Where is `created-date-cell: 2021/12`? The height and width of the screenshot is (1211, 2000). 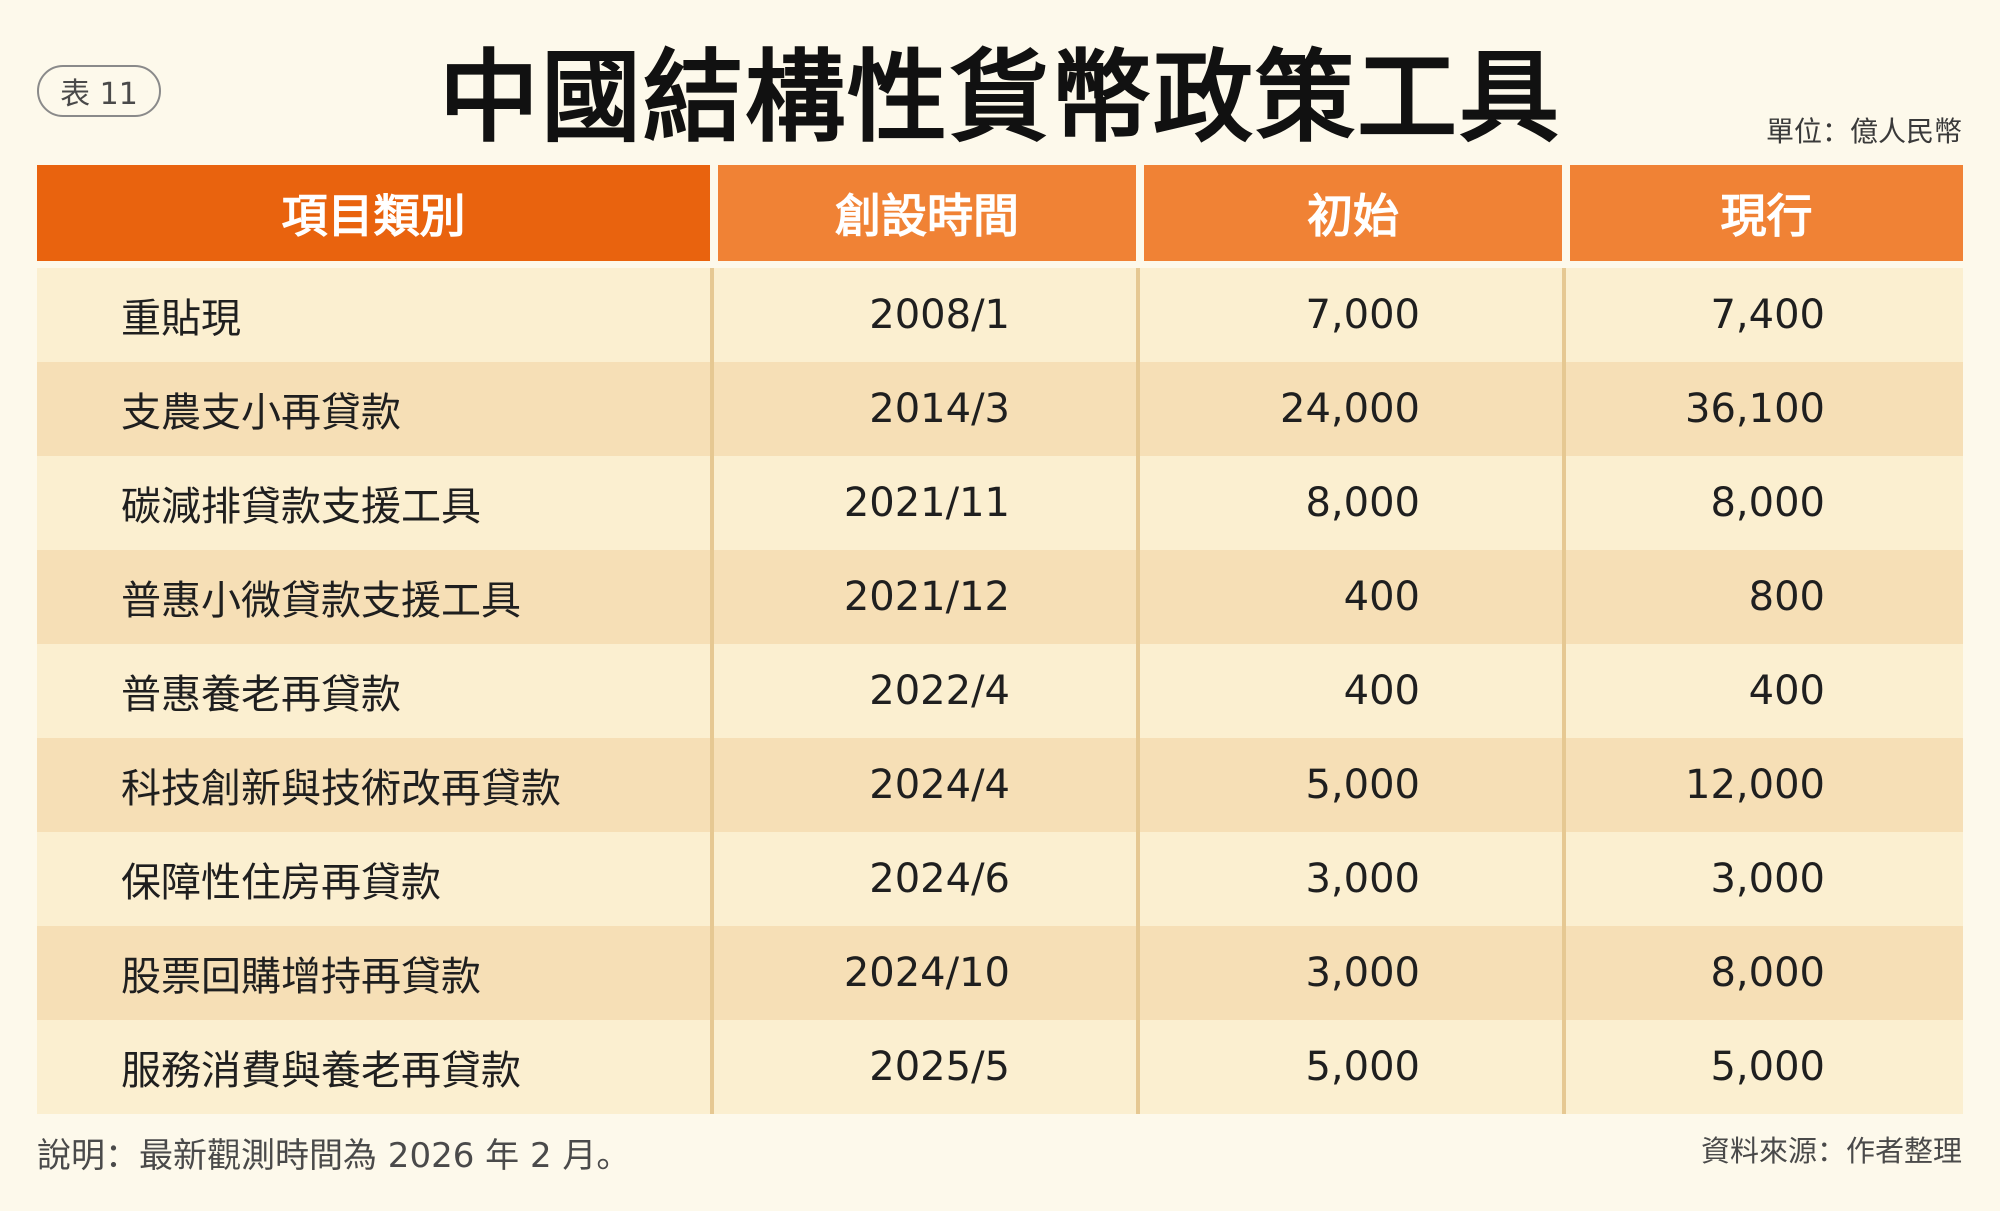
created-date-cell: 2021/12 is located at coordinates (923, 597).